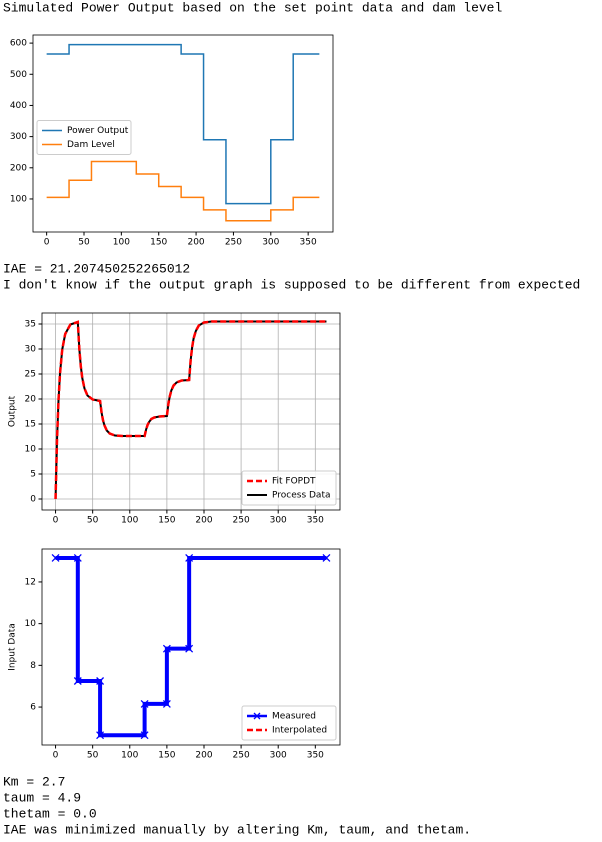 Image resolution: width=602 pixels, height=842 pixels. I want to click on y-tick-label: 8, so click(33, 666).